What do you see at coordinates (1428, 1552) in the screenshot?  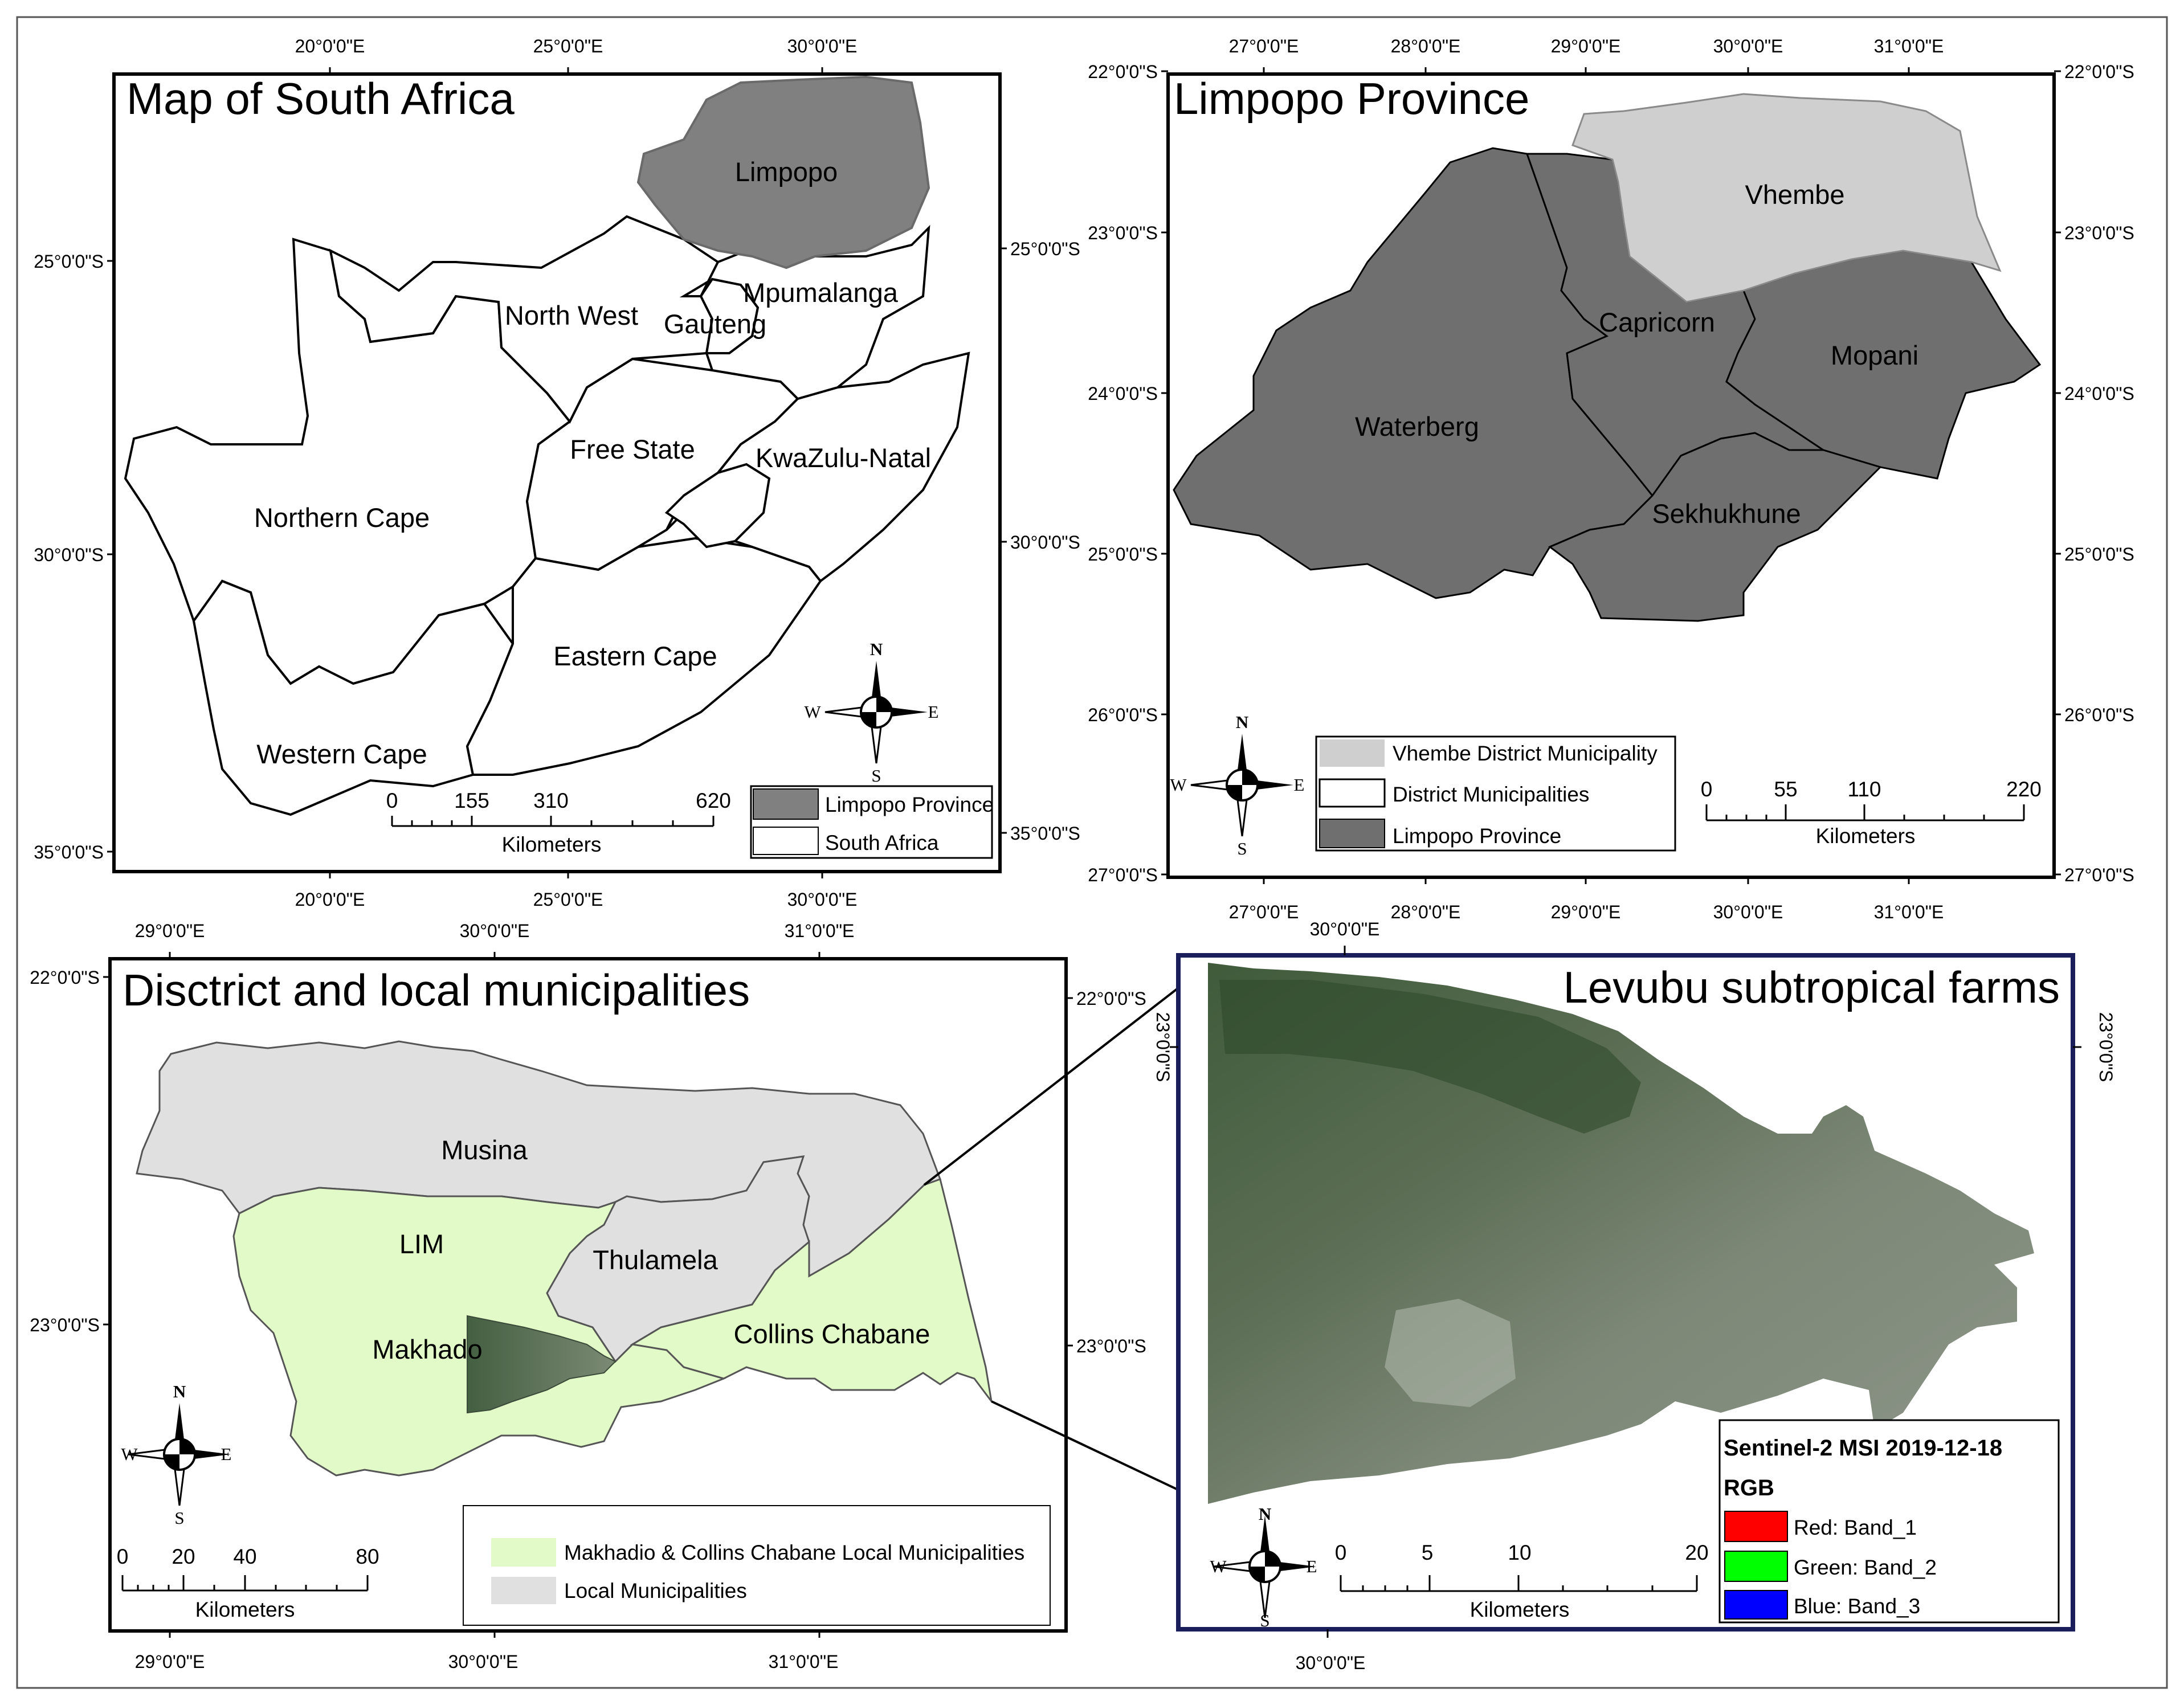 I see `levubu-scale-label-1: 5` at bounding box center [1428, 1552].